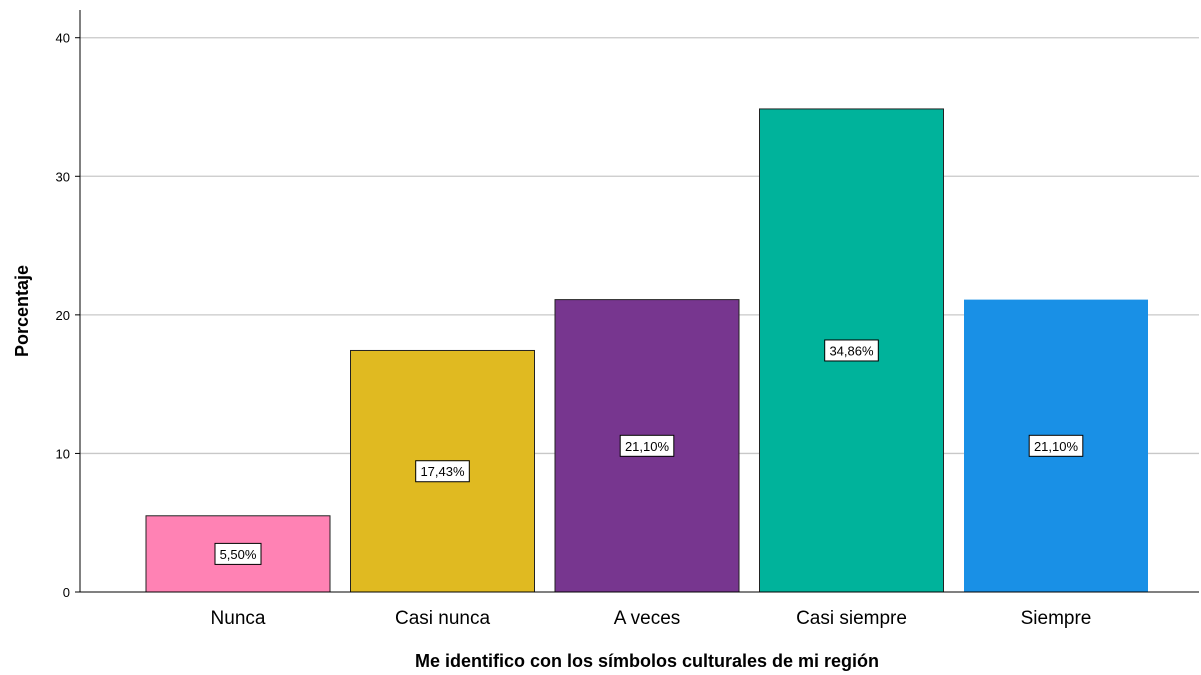  Describe the element at coordinates (1056, 618) in the screenshot. I see `x-tick-label: Siempre` at that location.